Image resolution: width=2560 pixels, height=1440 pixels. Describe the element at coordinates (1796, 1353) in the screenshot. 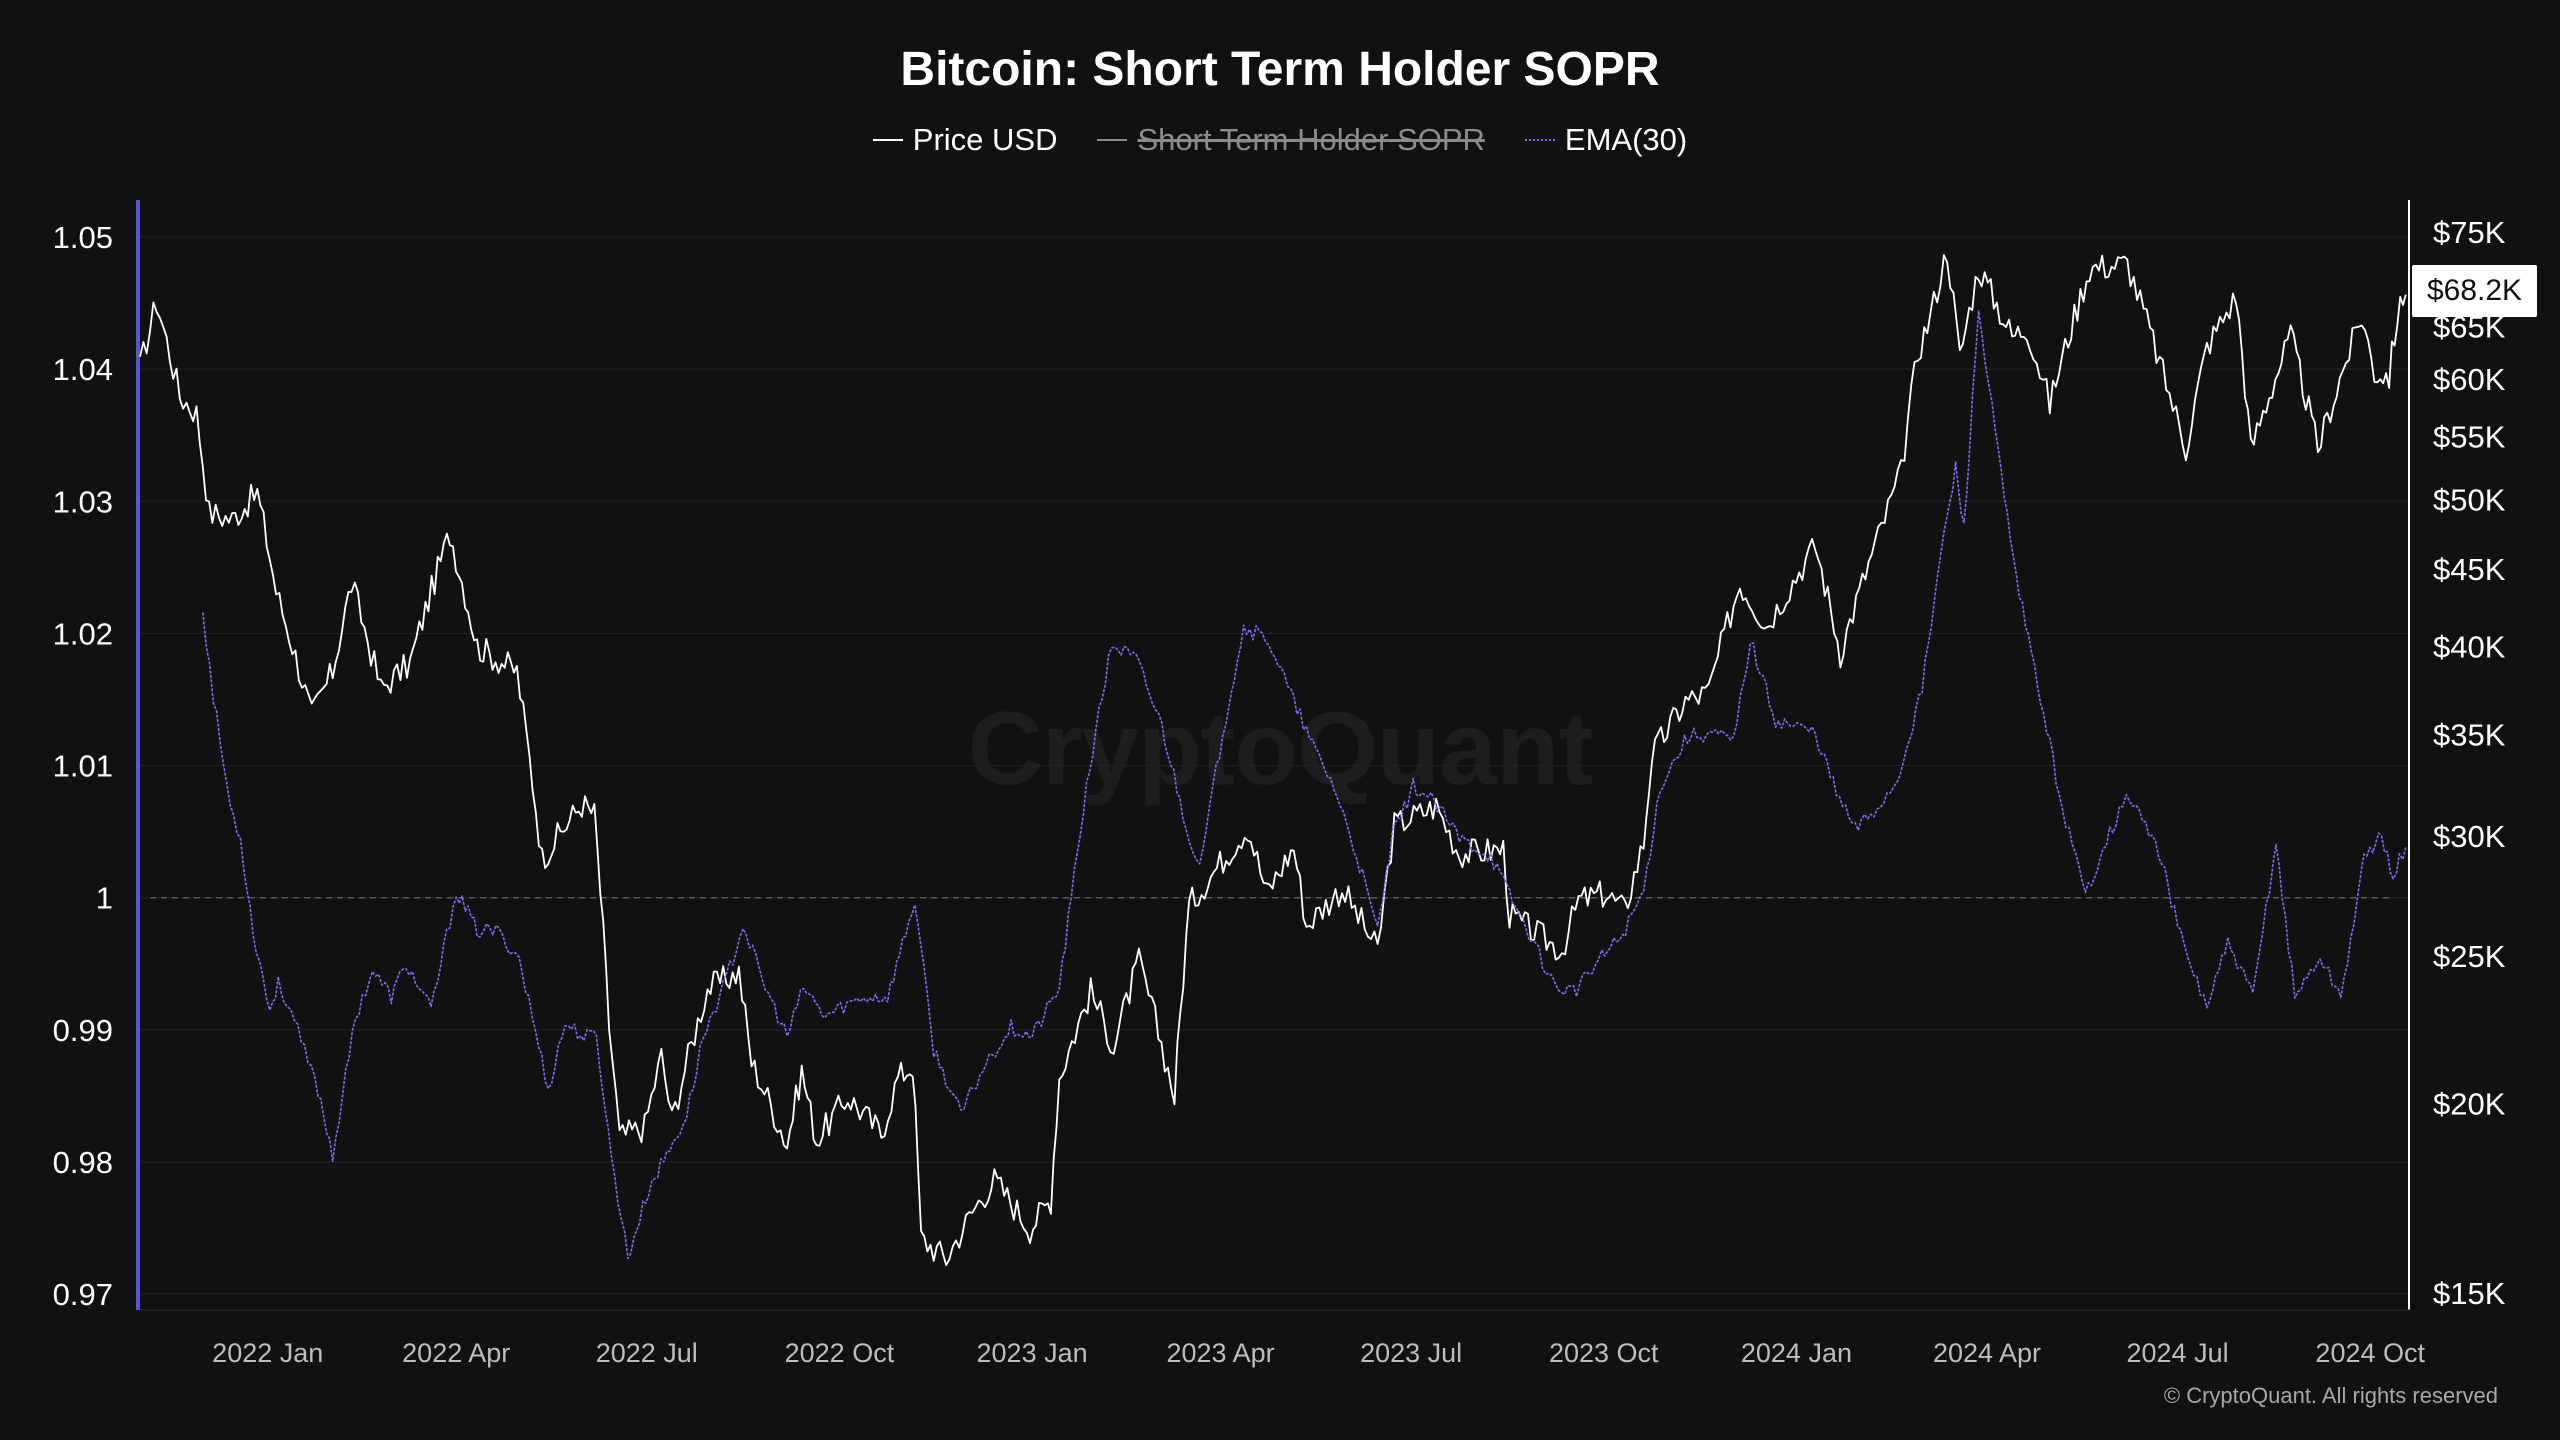

I see `x-tick-label: 2024 Jan` at that location.